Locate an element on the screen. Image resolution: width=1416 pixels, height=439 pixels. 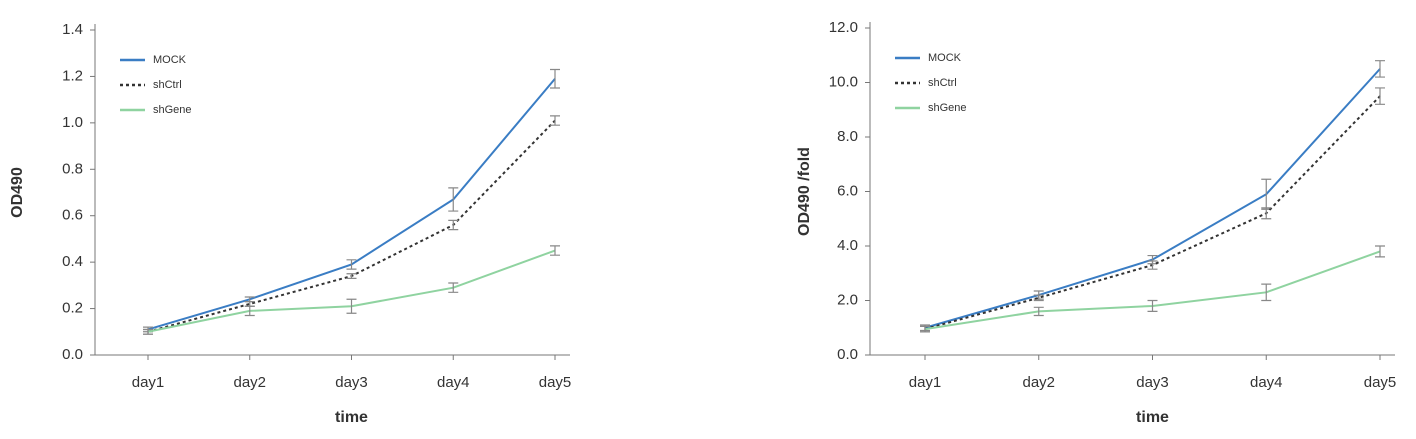
y-tick-label: 6.0 is located at coordinates (847, 190).